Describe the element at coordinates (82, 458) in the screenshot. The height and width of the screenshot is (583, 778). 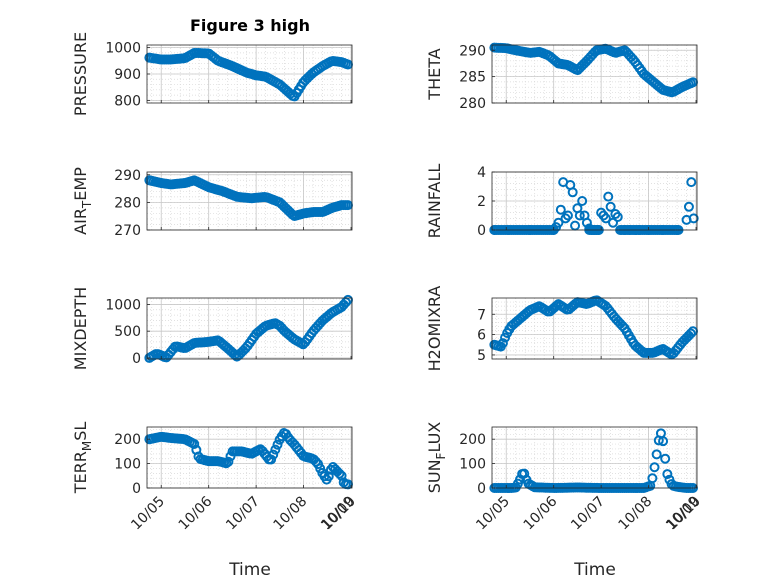
I see `y-axis-label: TERRMSL` at that location.